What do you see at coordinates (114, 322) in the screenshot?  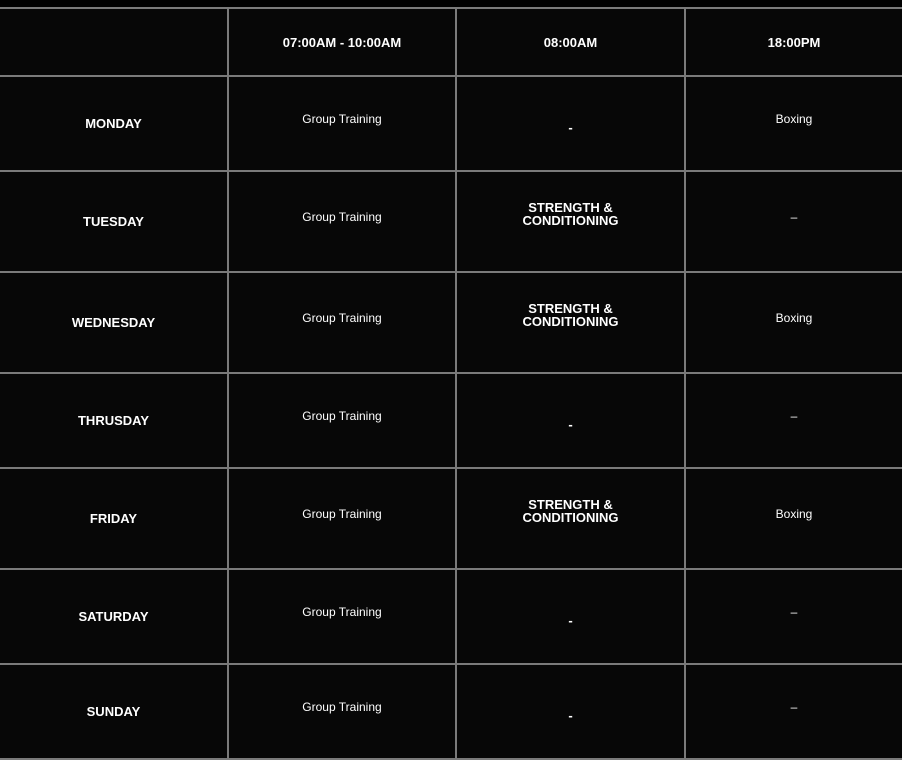 I see `day-cell: WEDNESDAY` at bounding box center [114, 322].